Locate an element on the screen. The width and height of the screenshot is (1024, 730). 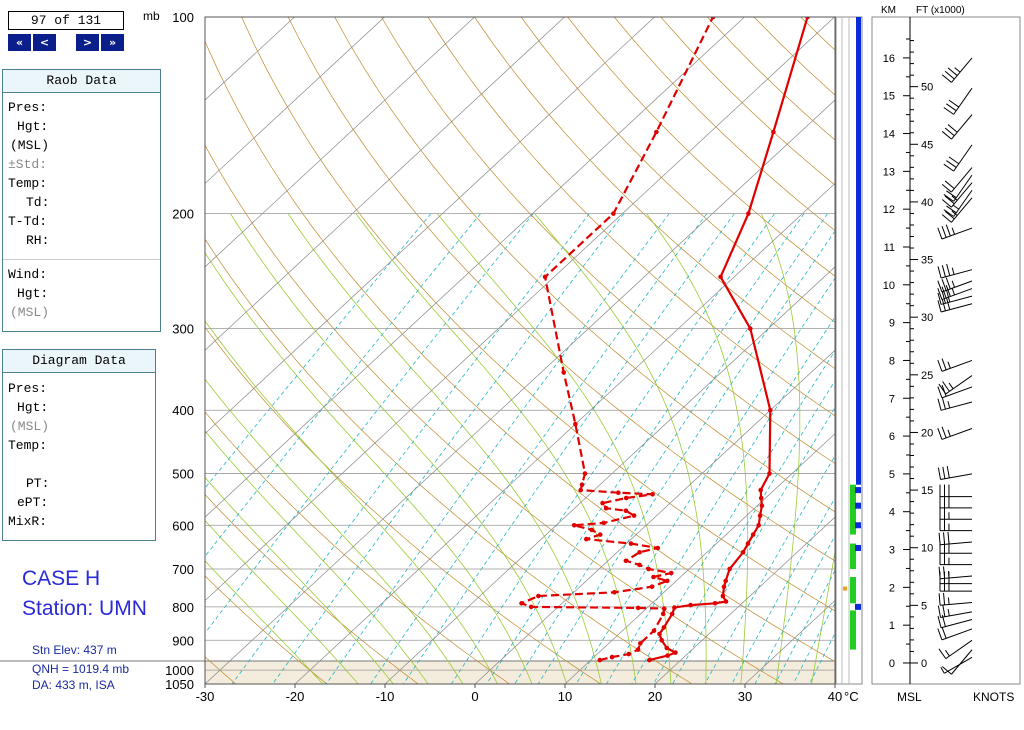
next-button: > is located at coordinates (87, 42).